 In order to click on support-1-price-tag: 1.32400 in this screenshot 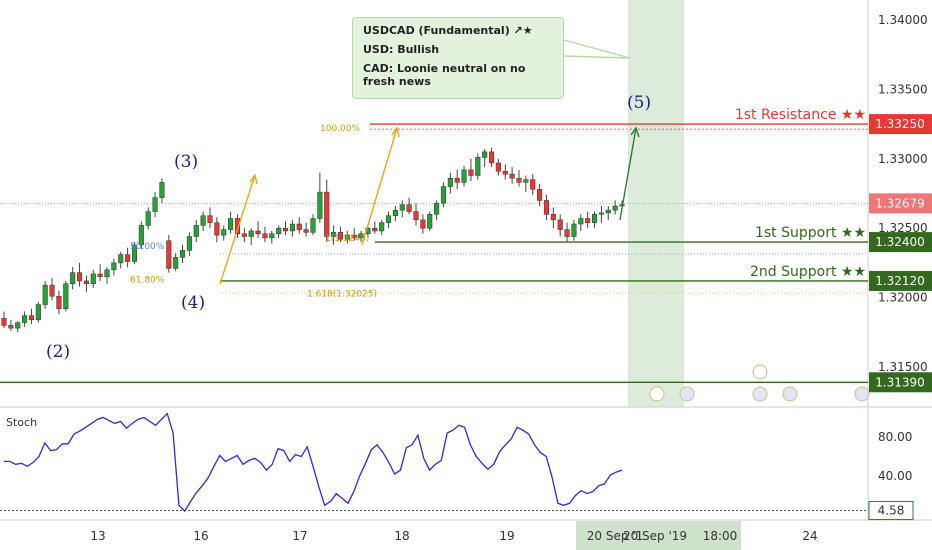, I will do `click(900, 242)`.